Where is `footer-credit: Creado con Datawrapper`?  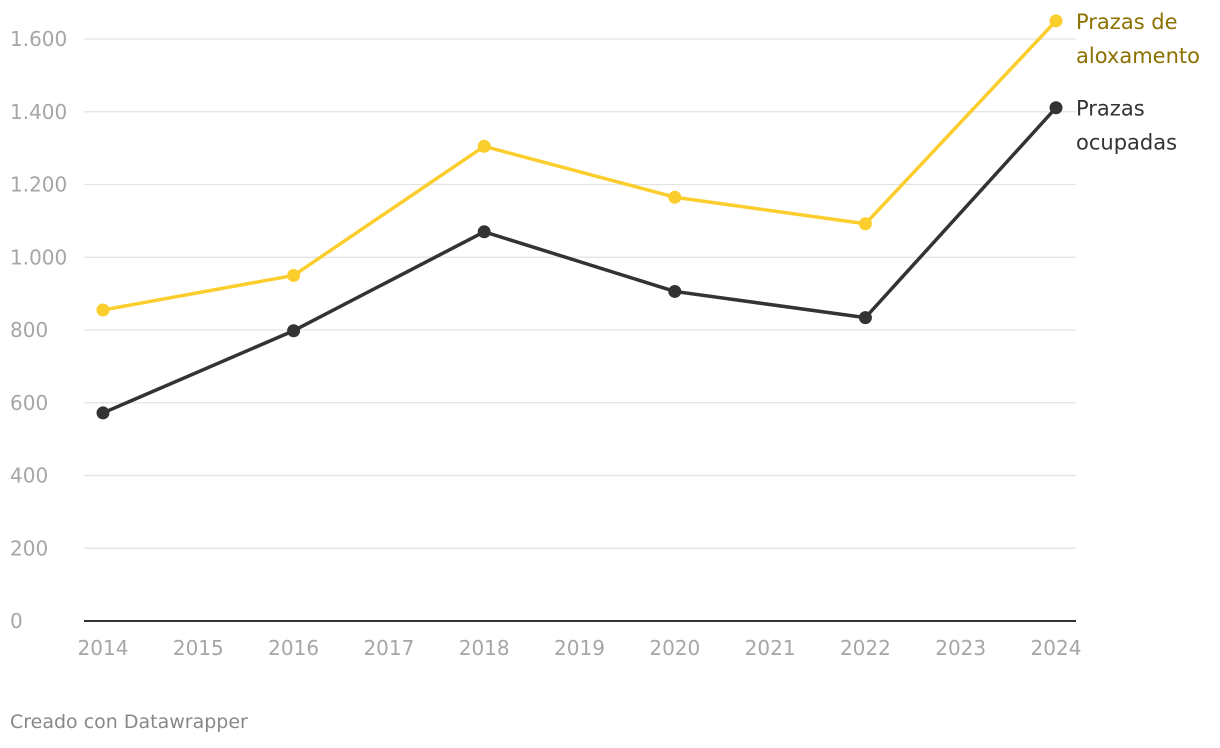
footer-credit: Creado con Datawrapper is located at coordinates (129, 722).